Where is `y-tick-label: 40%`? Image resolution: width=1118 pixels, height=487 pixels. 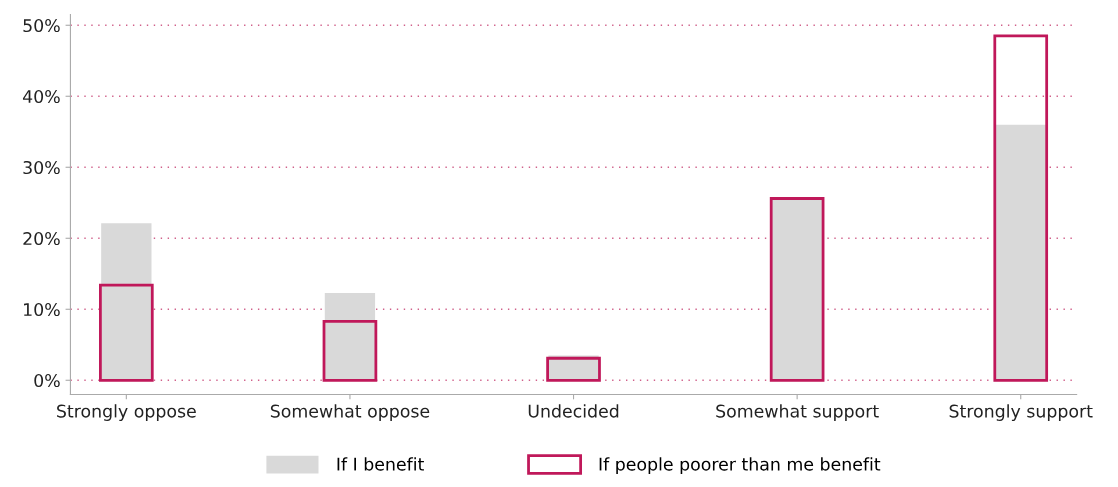
y-tick-label: 40% is located at coordinates (41, 96).